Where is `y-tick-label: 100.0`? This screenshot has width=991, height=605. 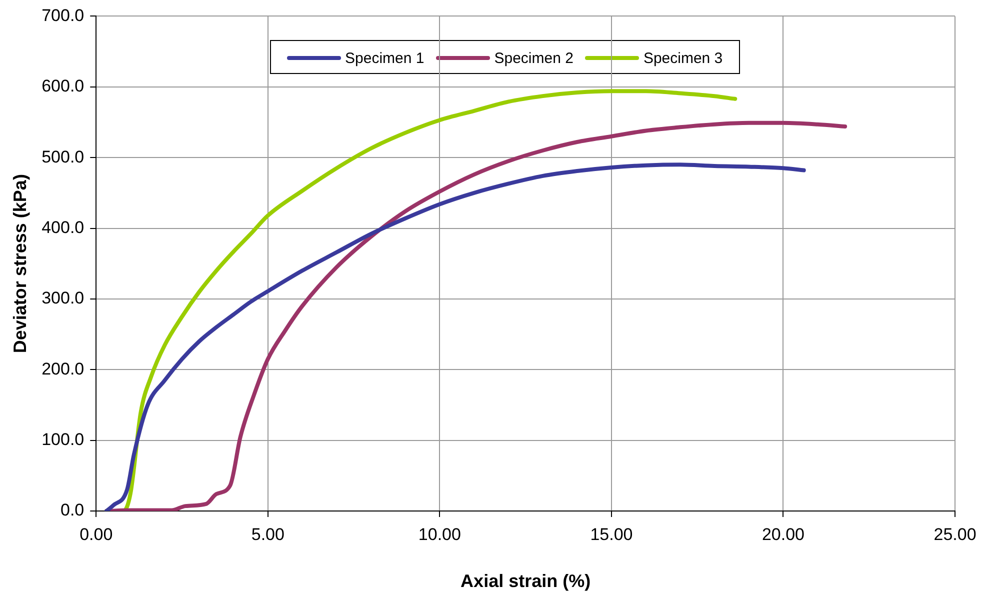
y-tick-label: 100.0 is located at coordinates (63, 439).